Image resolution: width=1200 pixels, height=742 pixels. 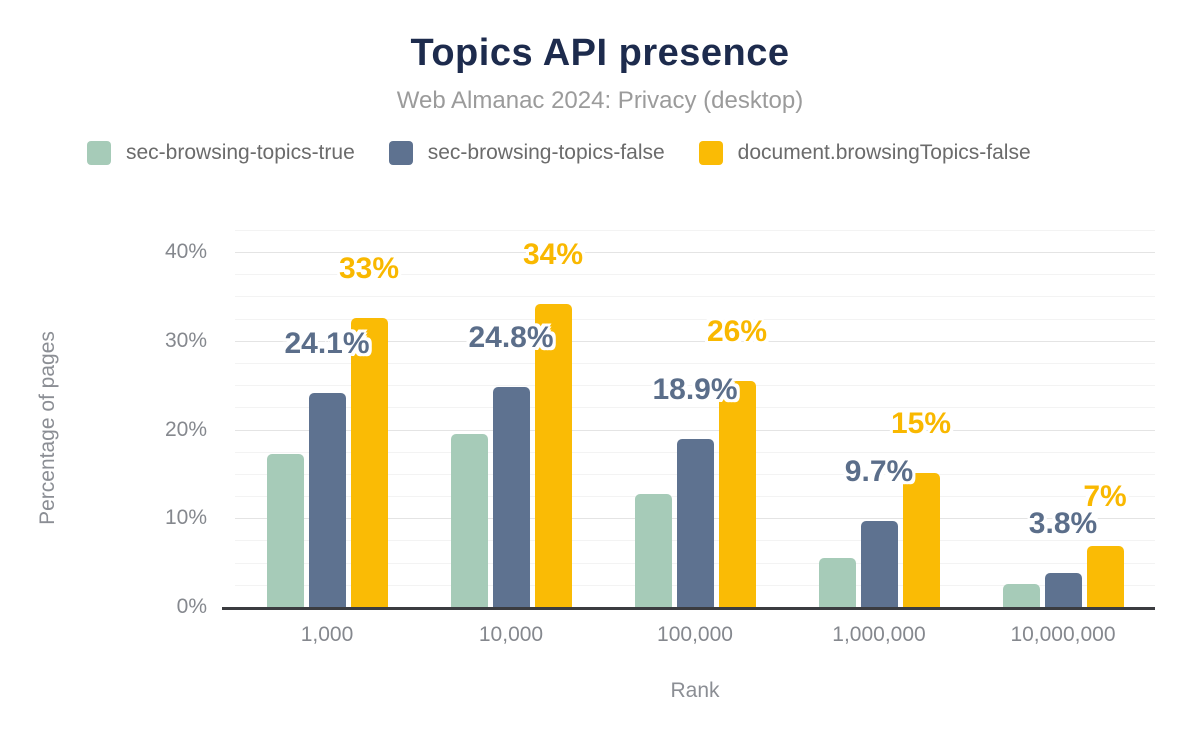 I want to click on y-tick-label: 20%, so click(x=185, y=429).